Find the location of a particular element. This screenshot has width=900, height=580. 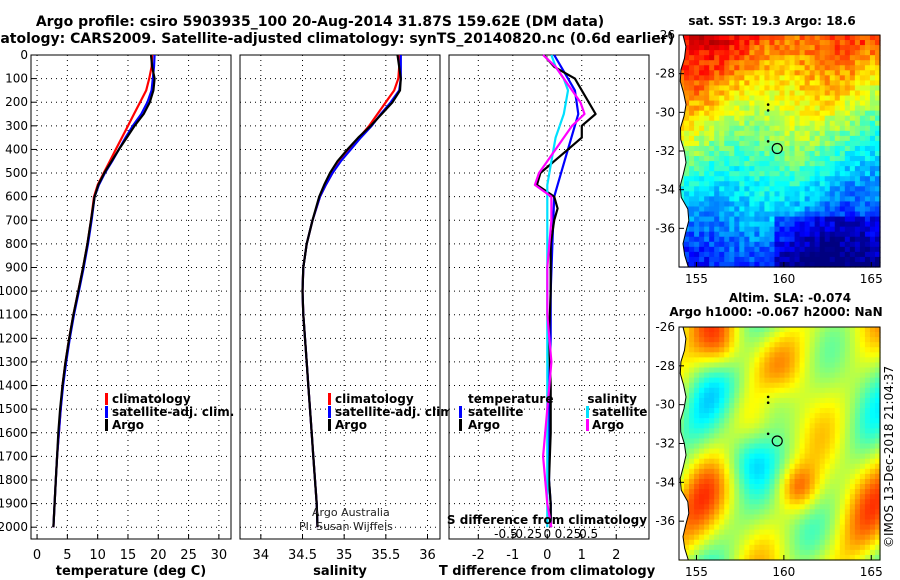

depth-tick-label: 500 is located at coordinates (16, 173).